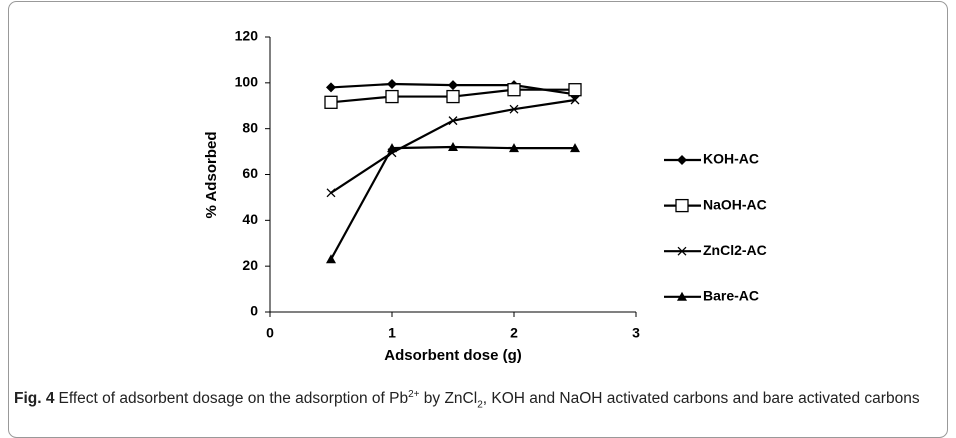  Describe the element at coordinates (453, 355) in the screenshot. I see `x-axis-title: Adsorbent dose (g)` at that location.